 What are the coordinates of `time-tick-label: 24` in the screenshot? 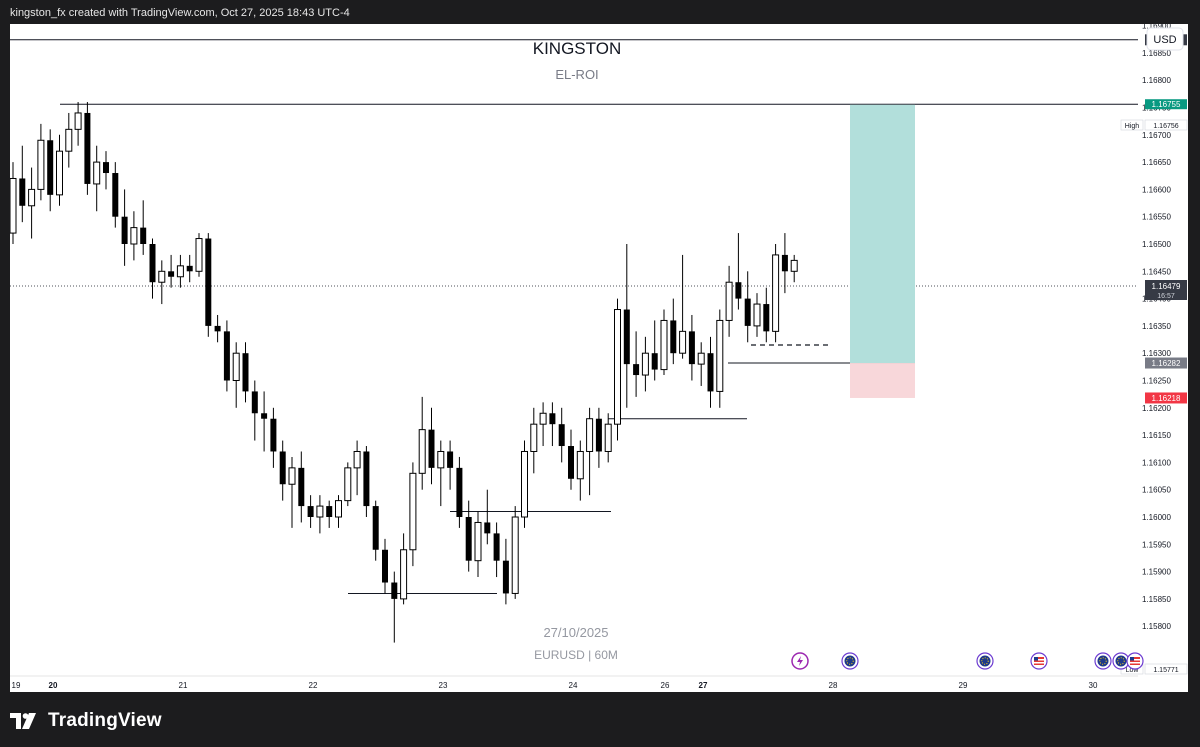 It's located at (573, 685).